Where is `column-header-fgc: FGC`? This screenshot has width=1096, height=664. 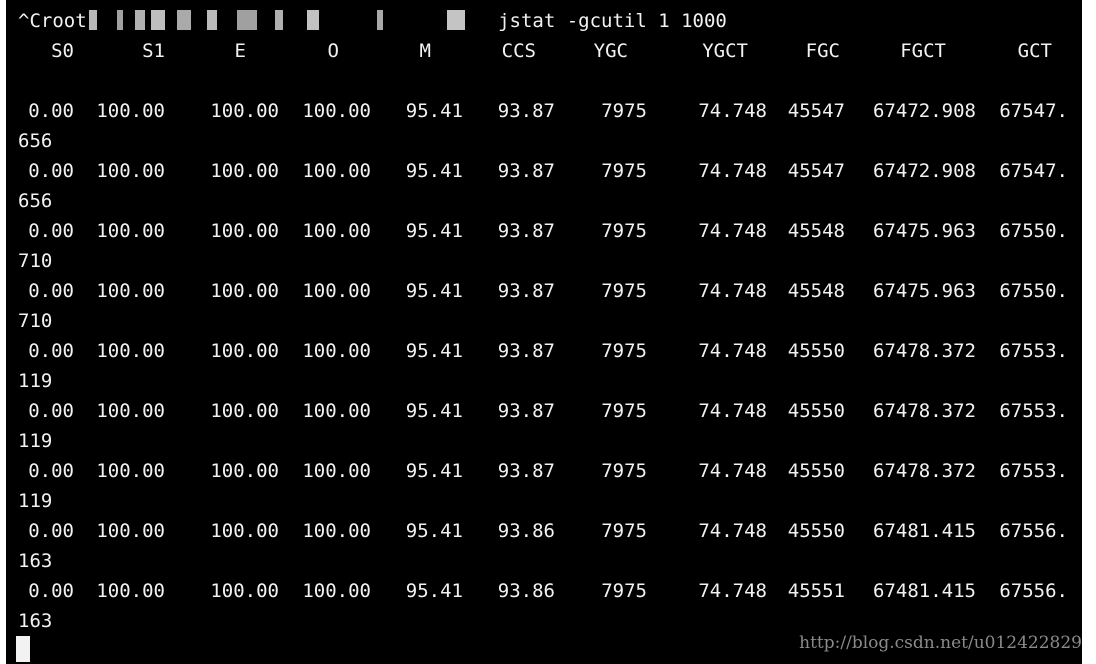 column-header-fgc: FGC is located at coordinates (822, 51).